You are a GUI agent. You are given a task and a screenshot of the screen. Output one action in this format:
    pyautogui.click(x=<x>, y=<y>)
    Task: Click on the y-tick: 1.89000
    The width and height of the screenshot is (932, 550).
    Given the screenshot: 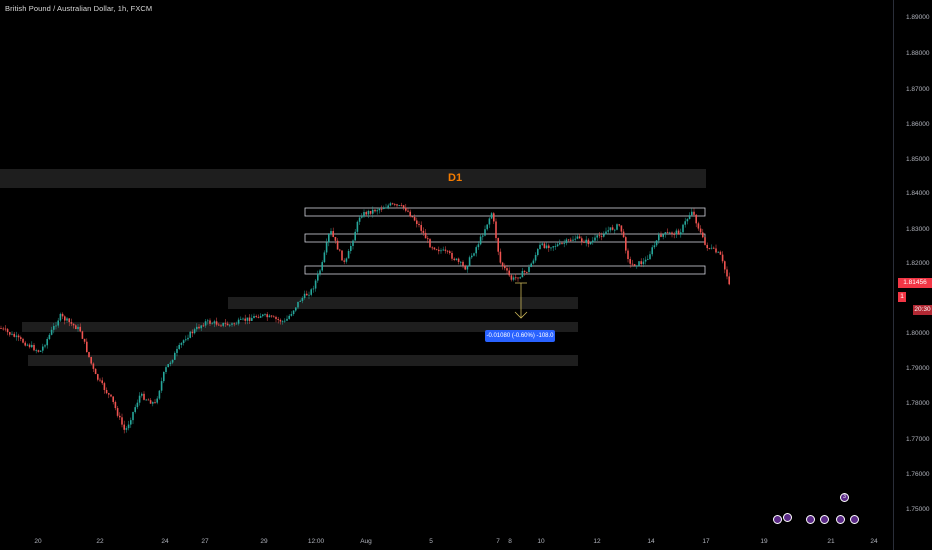 What is the action you would take?
    pyautogui.click(x=918, y=17)
    